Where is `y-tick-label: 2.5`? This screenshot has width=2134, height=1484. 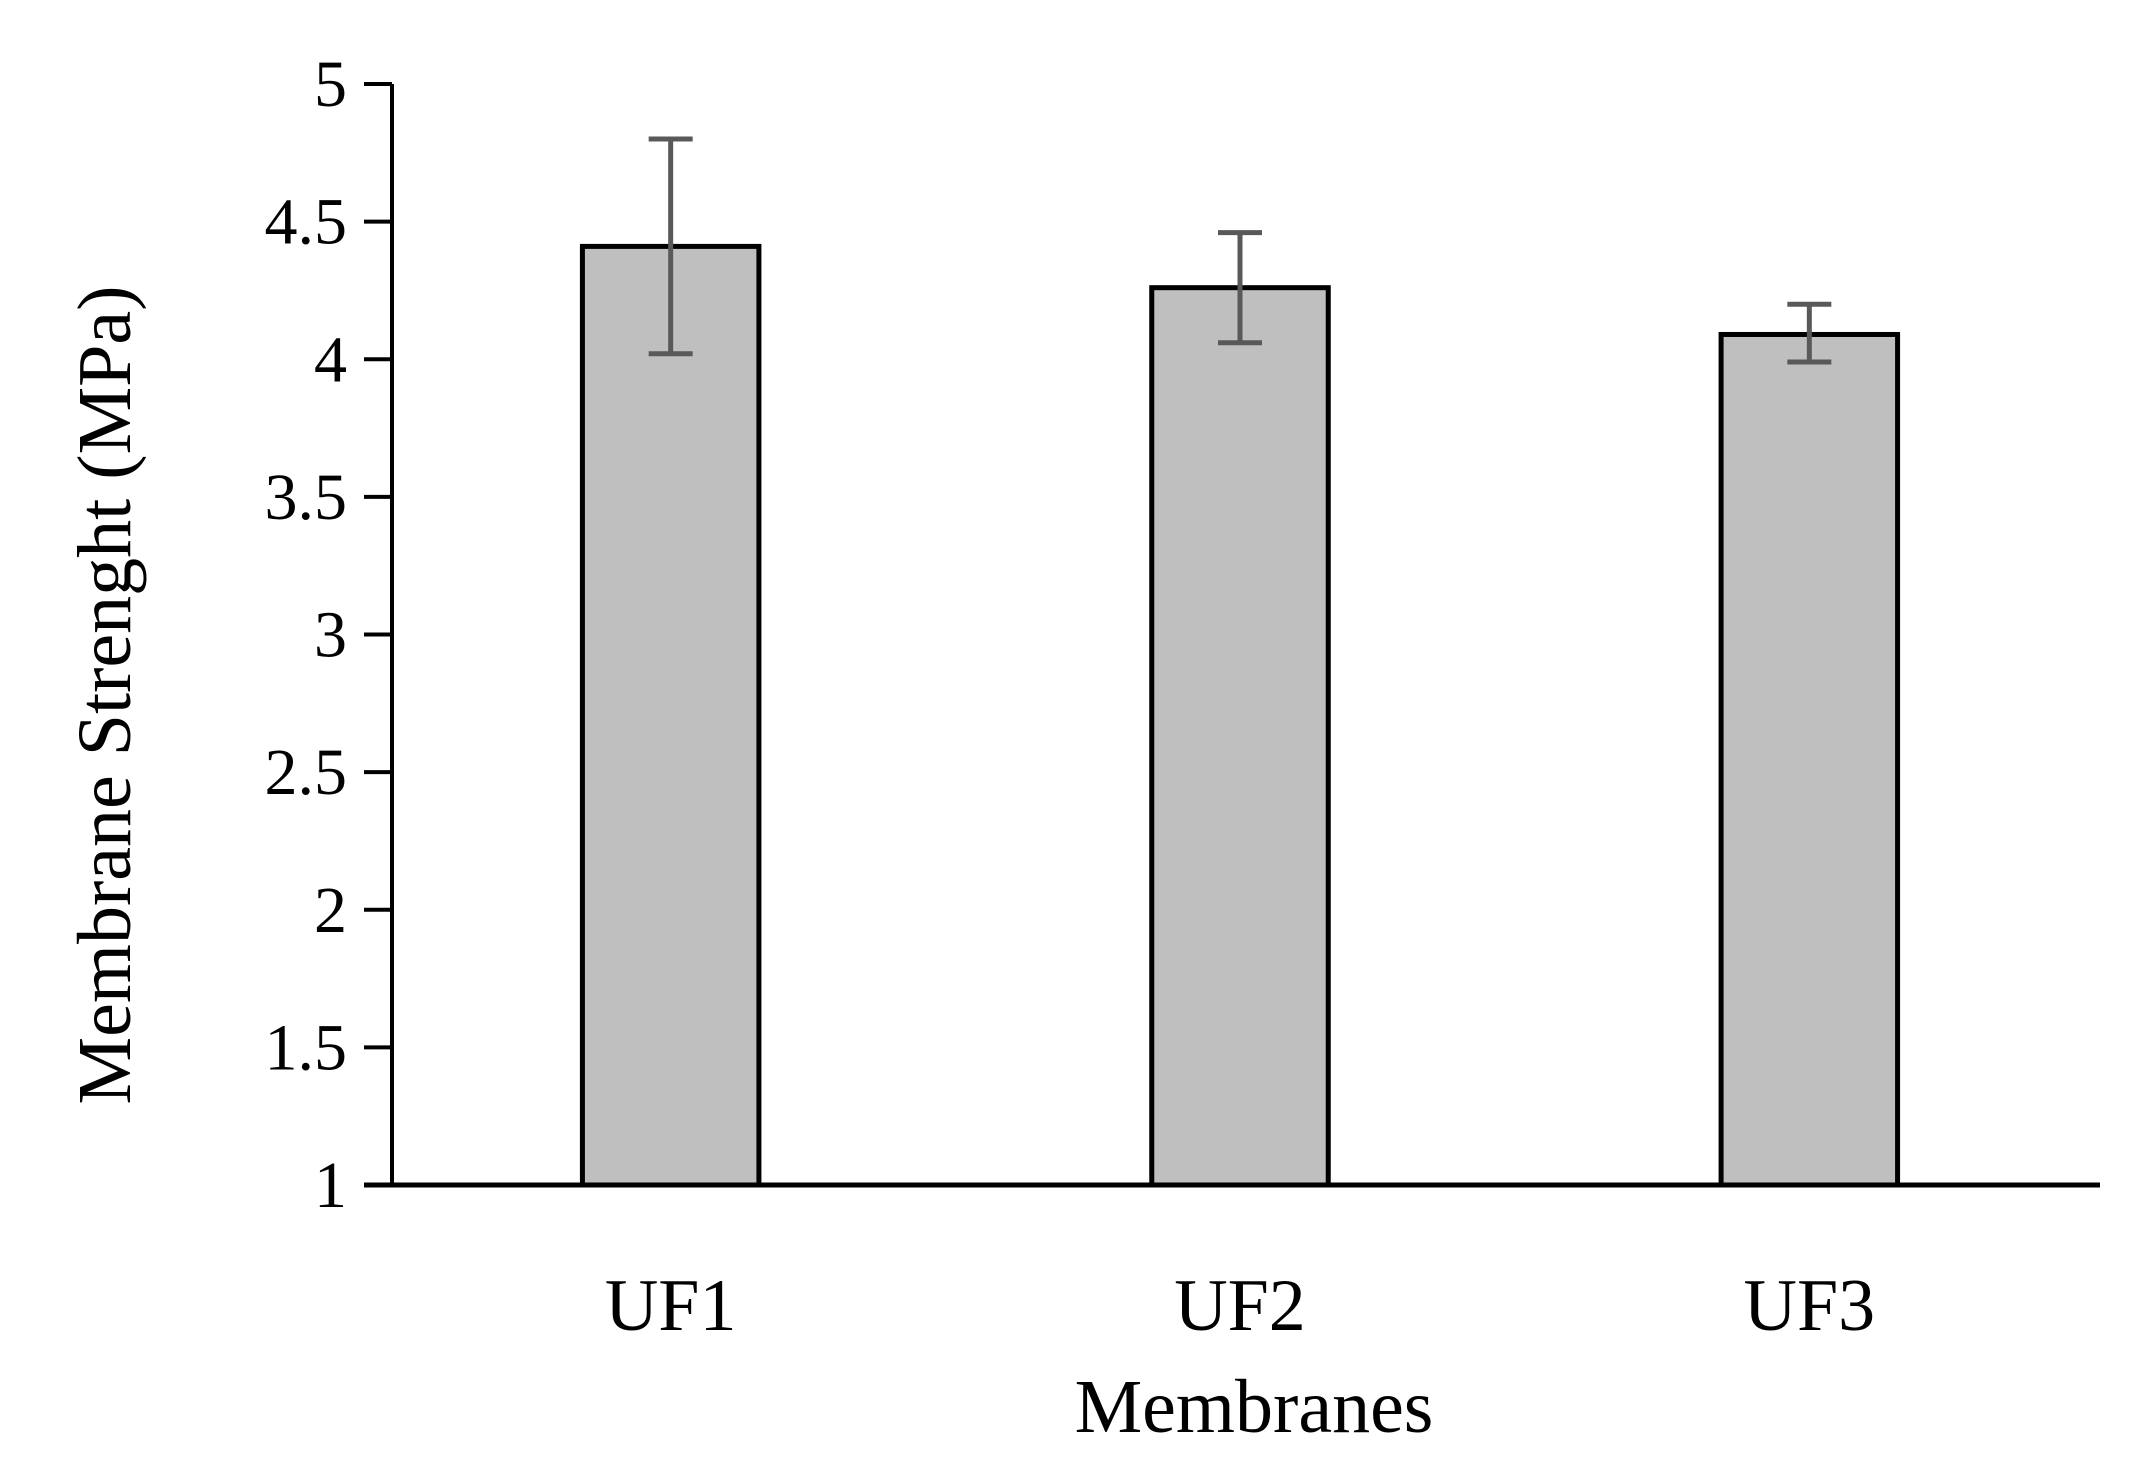
y-tick-label: 2.5 is located at coordinates (306, 772).